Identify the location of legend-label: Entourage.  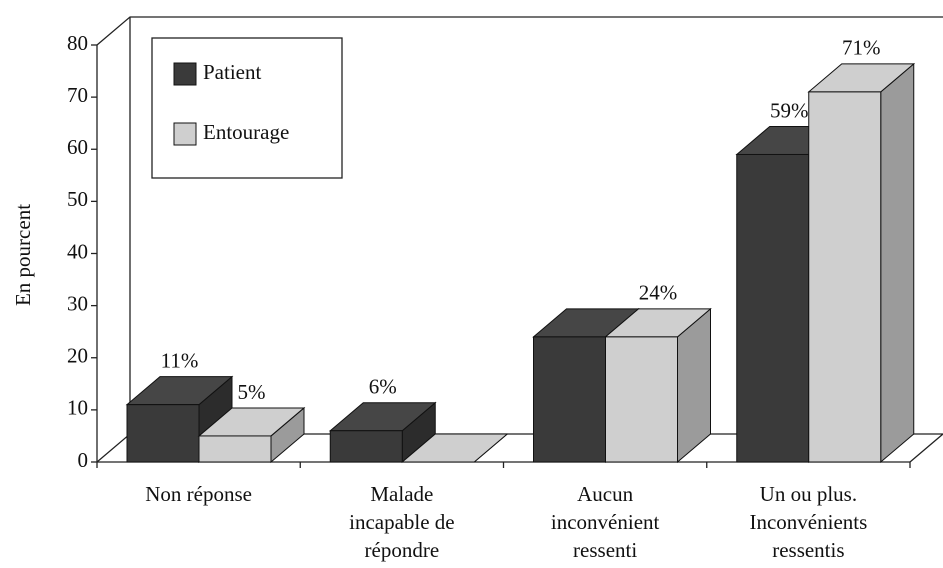
(246, 132).